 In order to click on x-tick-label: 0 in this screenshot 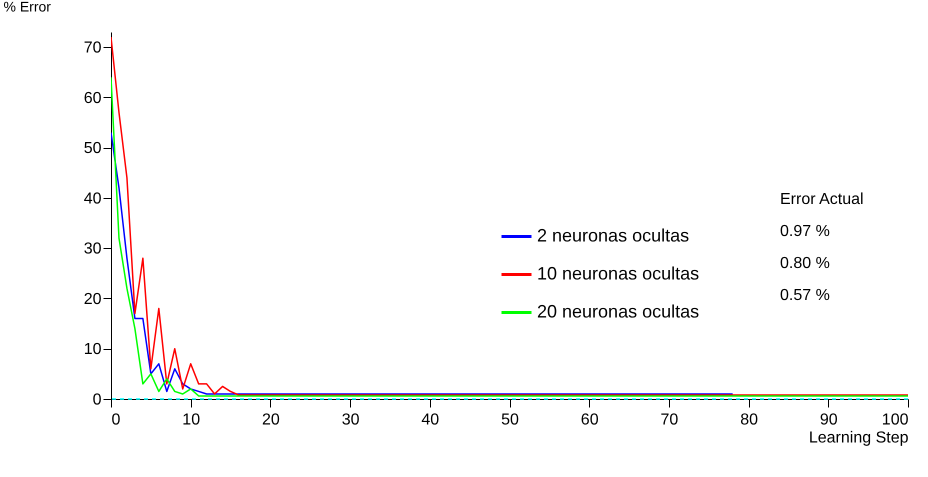, I will do `click(116, 420)`.